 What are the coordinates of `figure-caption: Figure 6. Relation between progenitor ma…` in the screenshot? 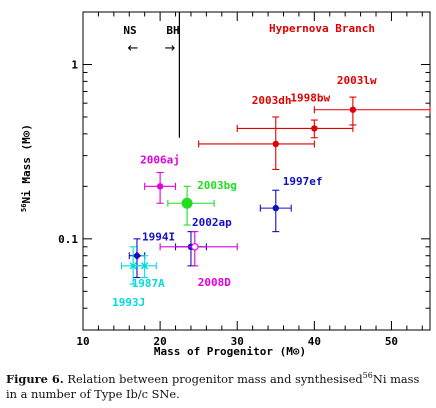 It's located at (218, 385).